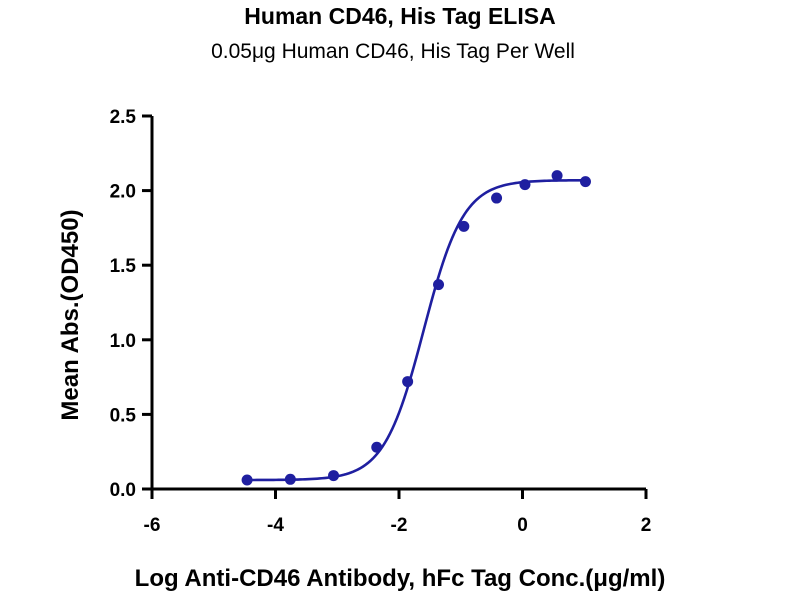 This screenshot has width=800, height=600. I want to click on x-tick-label: -4, so click(275, 525).